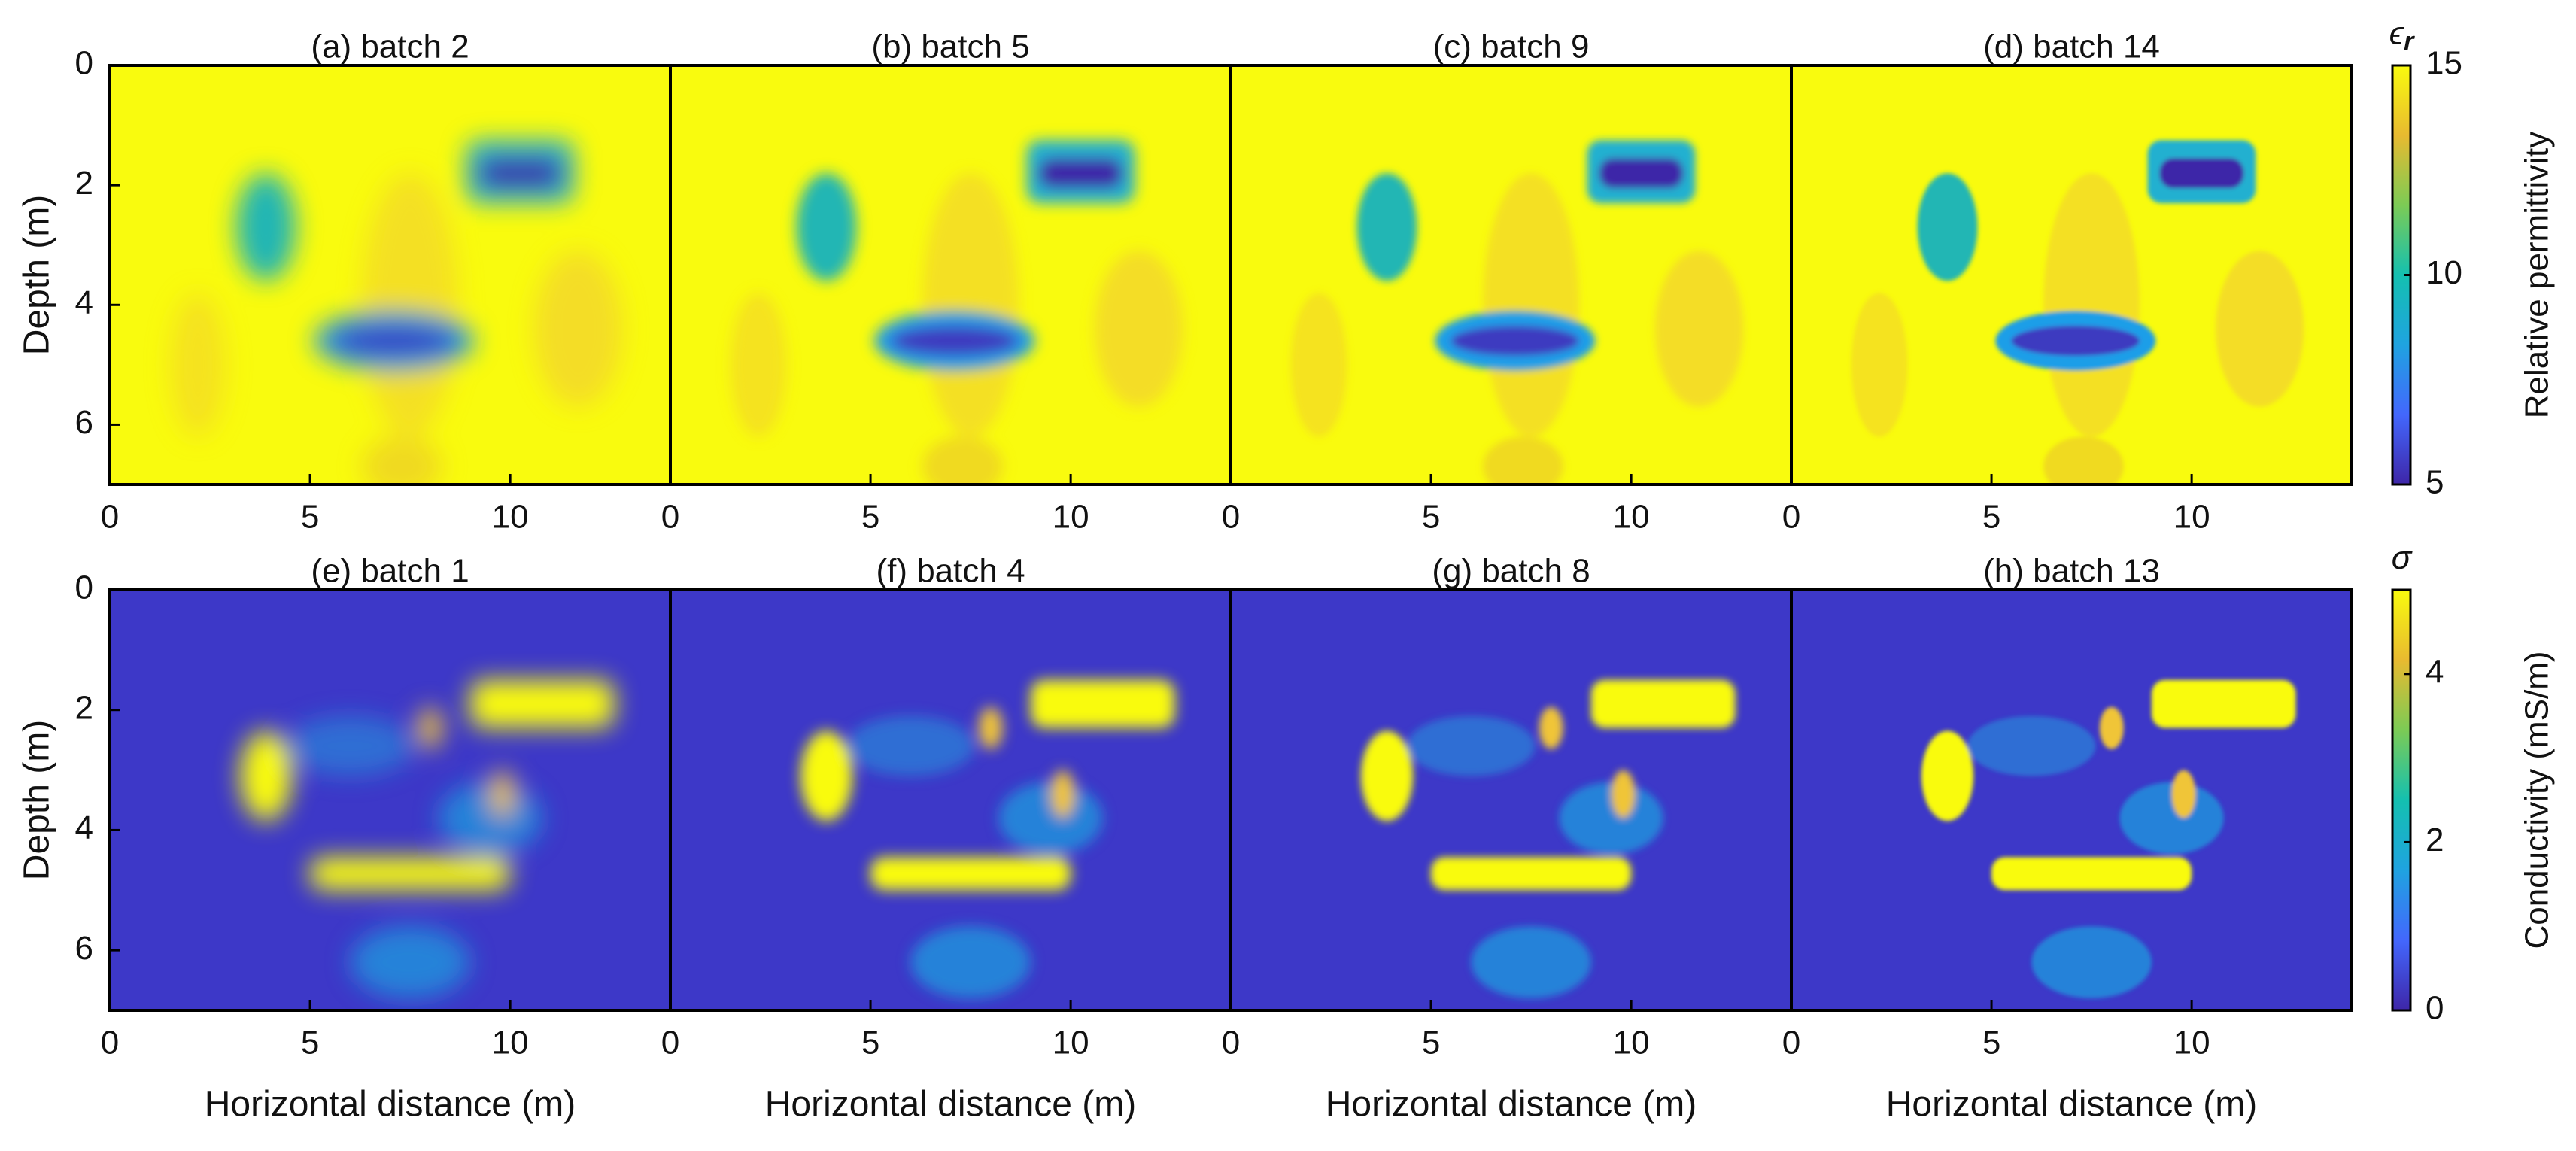  Describe the element at coordinates (84, 302) in the screenshot. I see `y-tick-label: 4` at that location.